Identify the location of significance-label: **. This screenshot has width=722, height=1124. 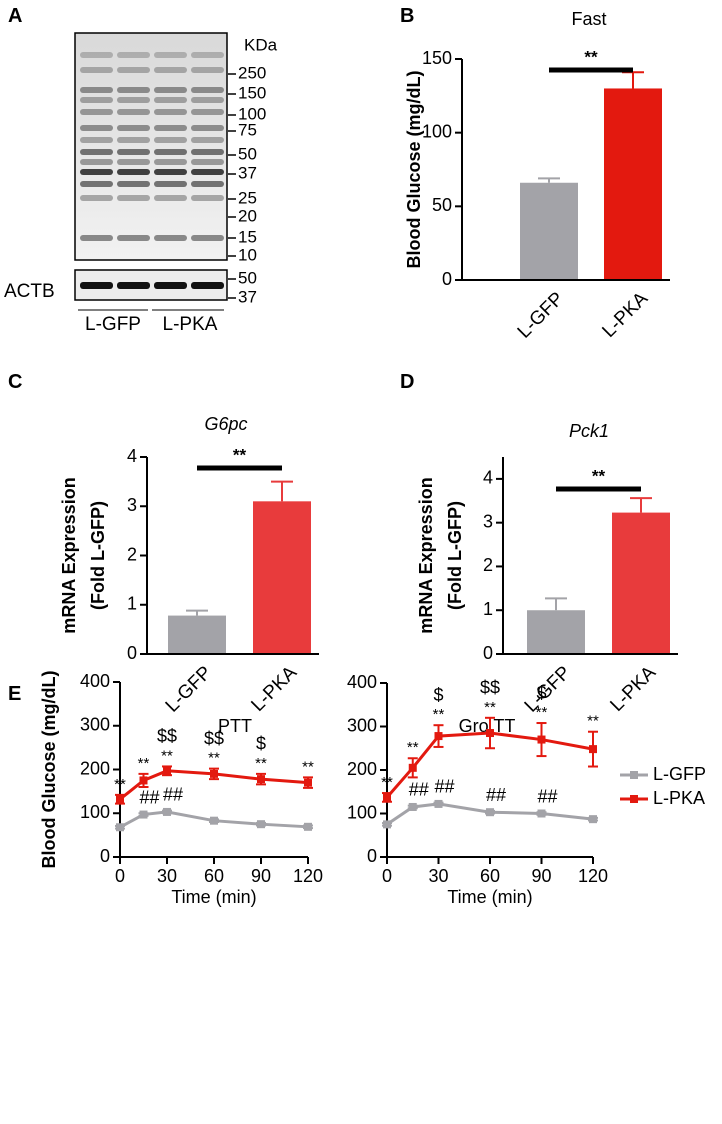
(591, 56).